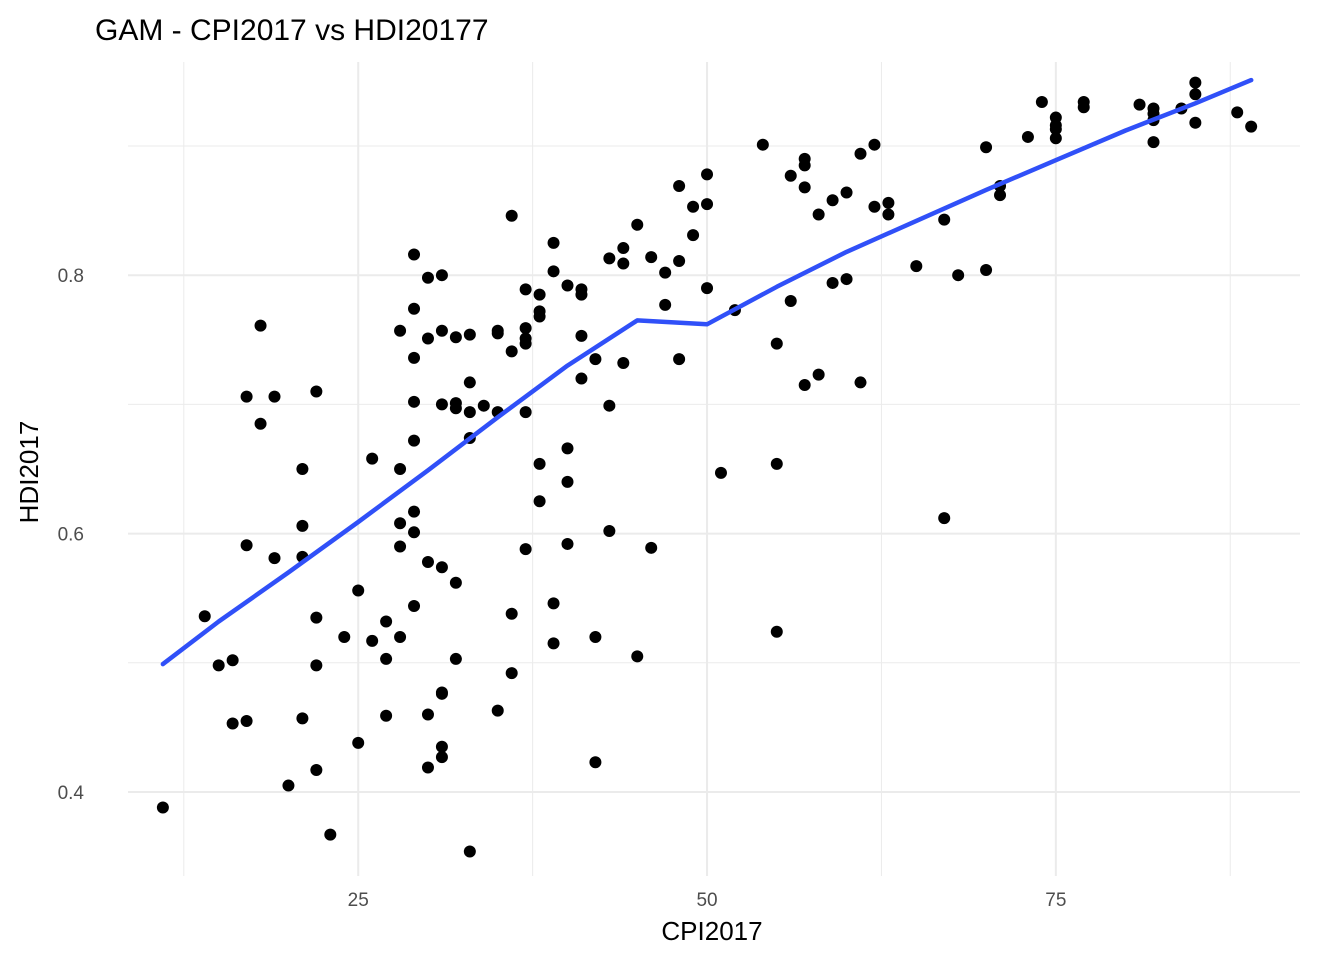 Image resolution: width=1344 pixels, height=960 pixels. I want to click on y-tick-label: 0.8, so click(71, 276).